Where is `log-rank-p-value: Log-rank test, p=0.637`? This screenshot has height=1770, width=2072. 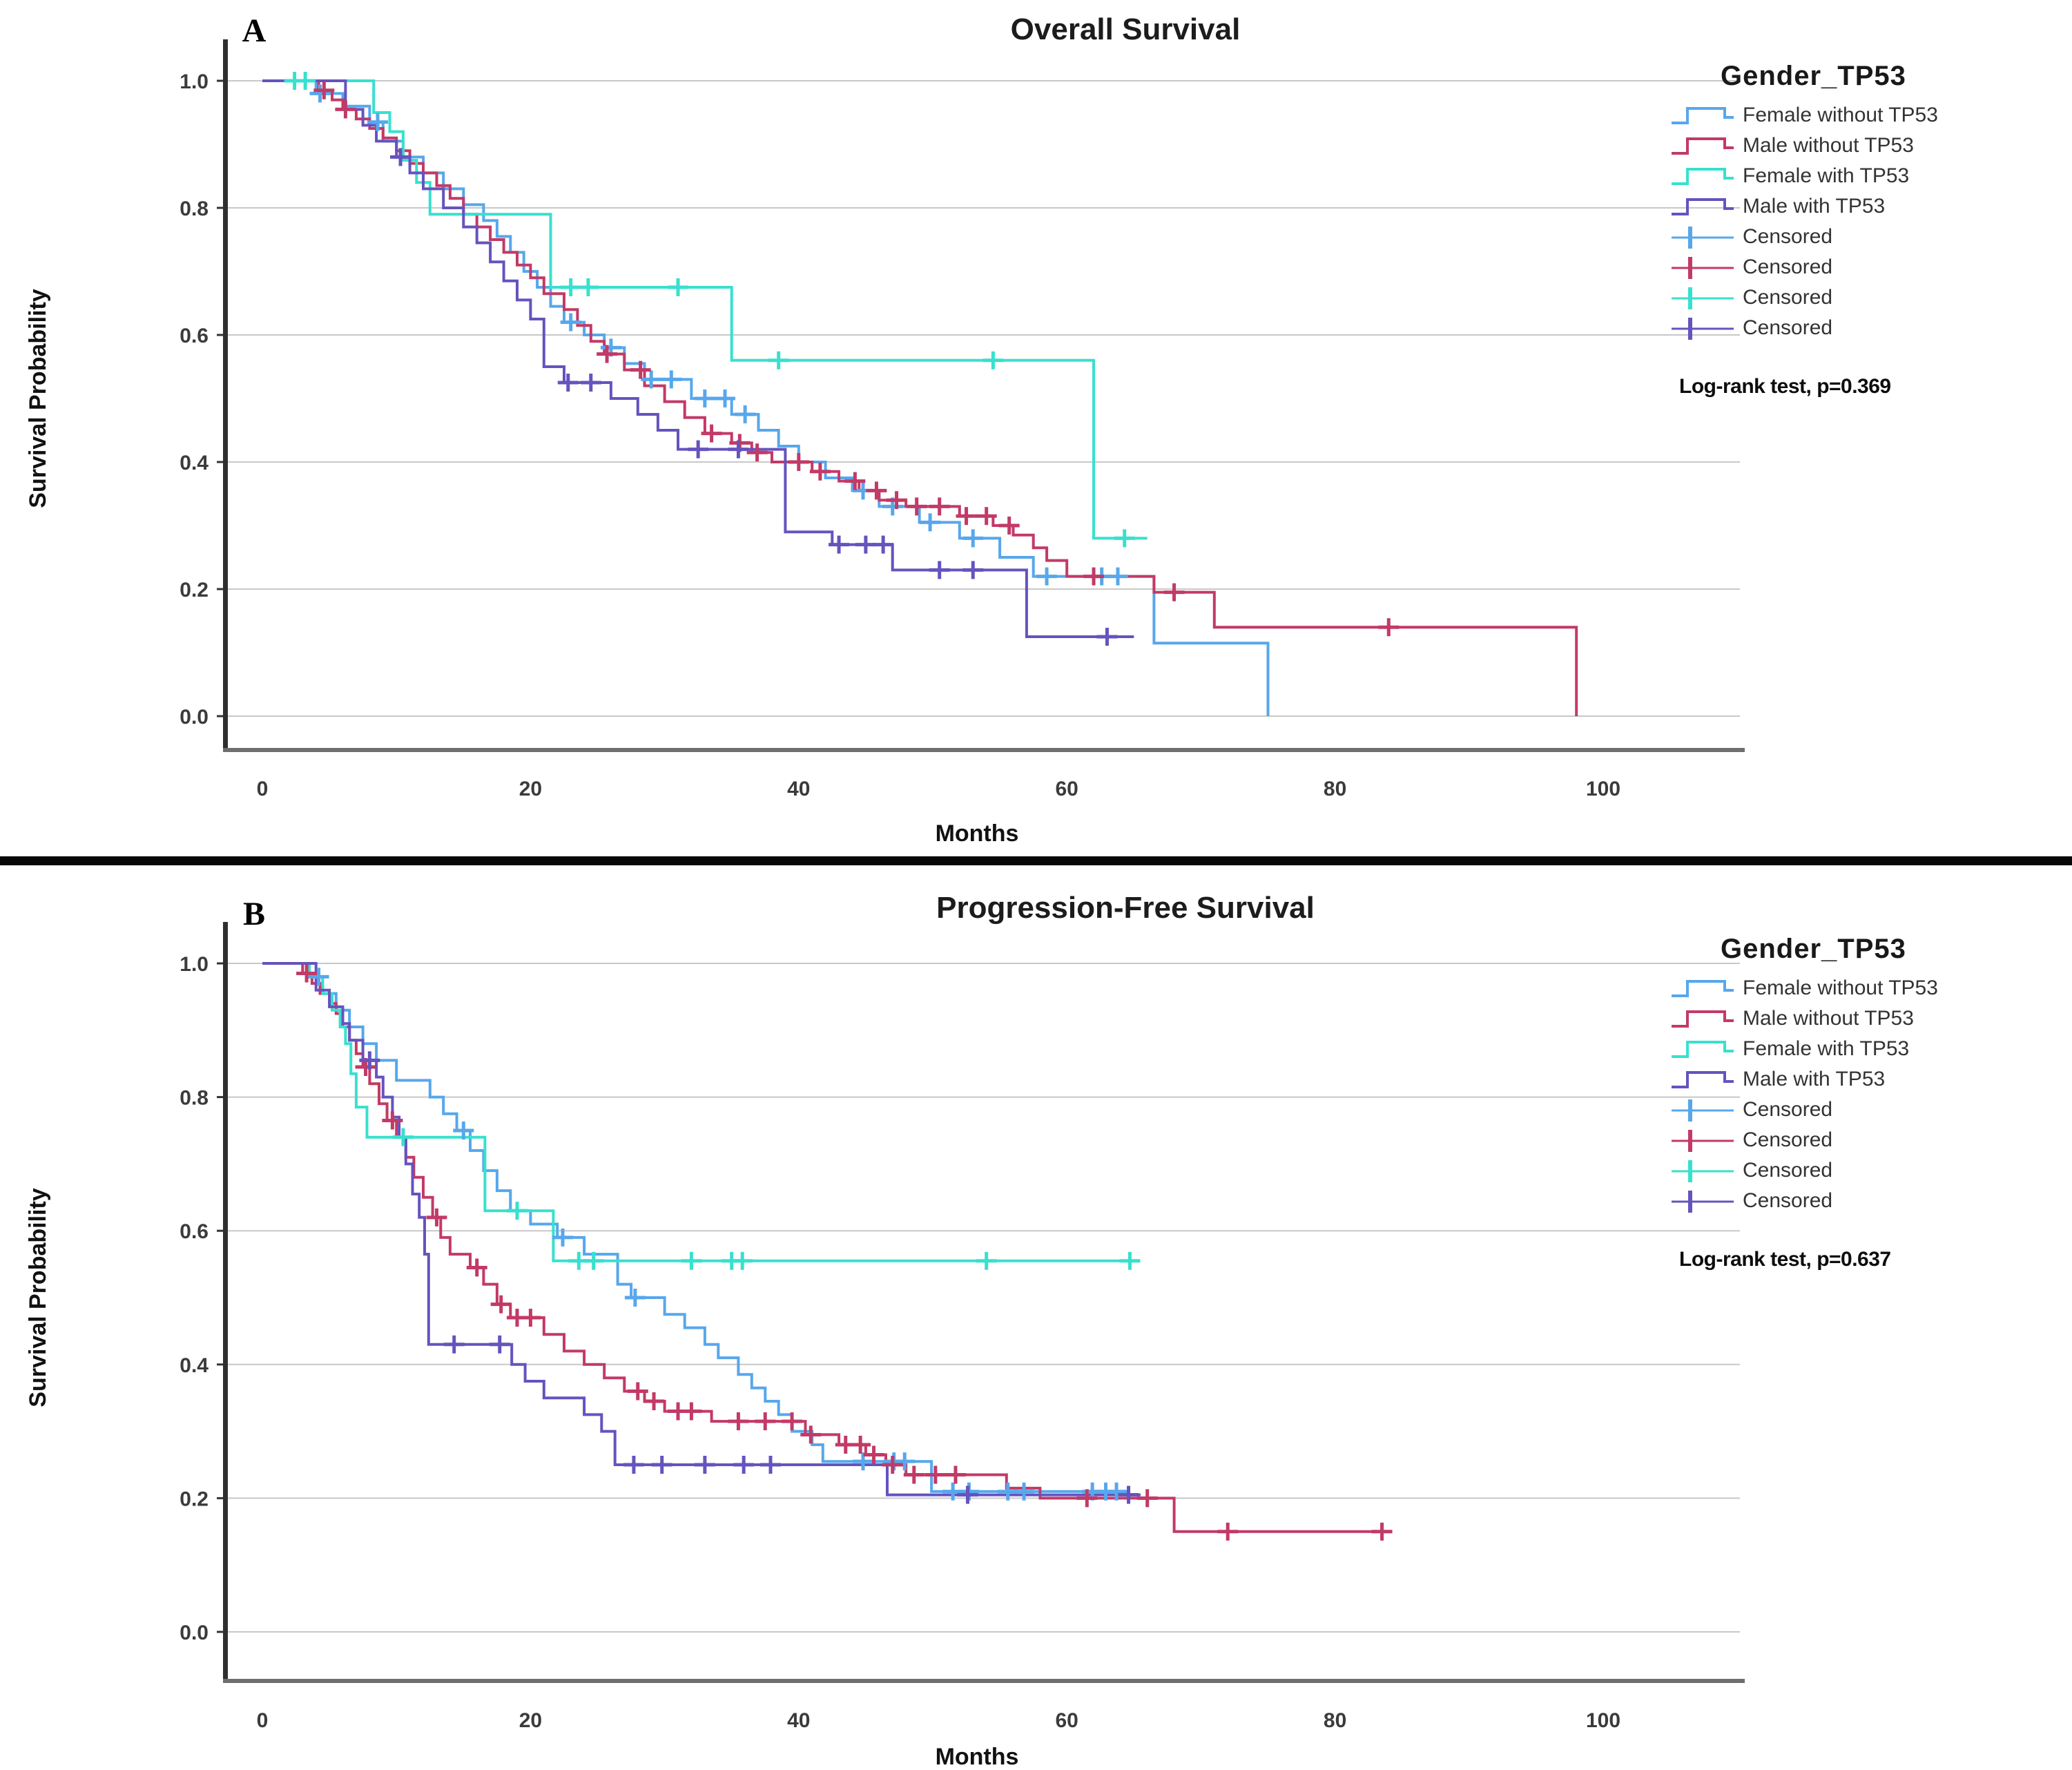 log-rank-p-value: Log-rank test, p=0.637 is located at coordinates (1785, 1260).